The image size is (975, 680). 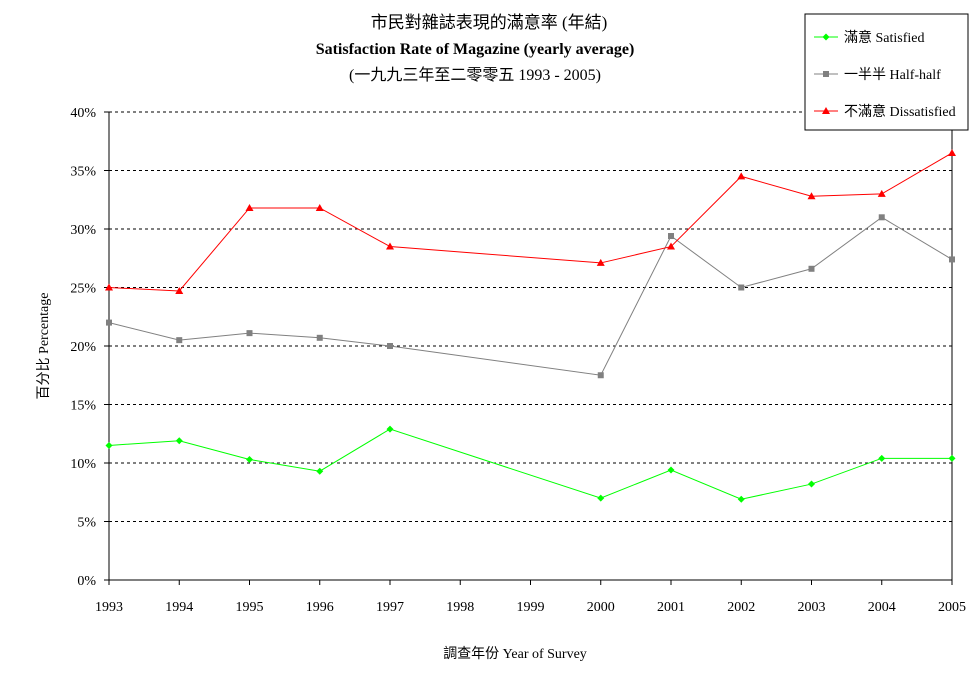 What do you see at coordinates (320, 607) in the screenshot?
I see `x-tick-label: 1996` at bounding box center [320, 607].